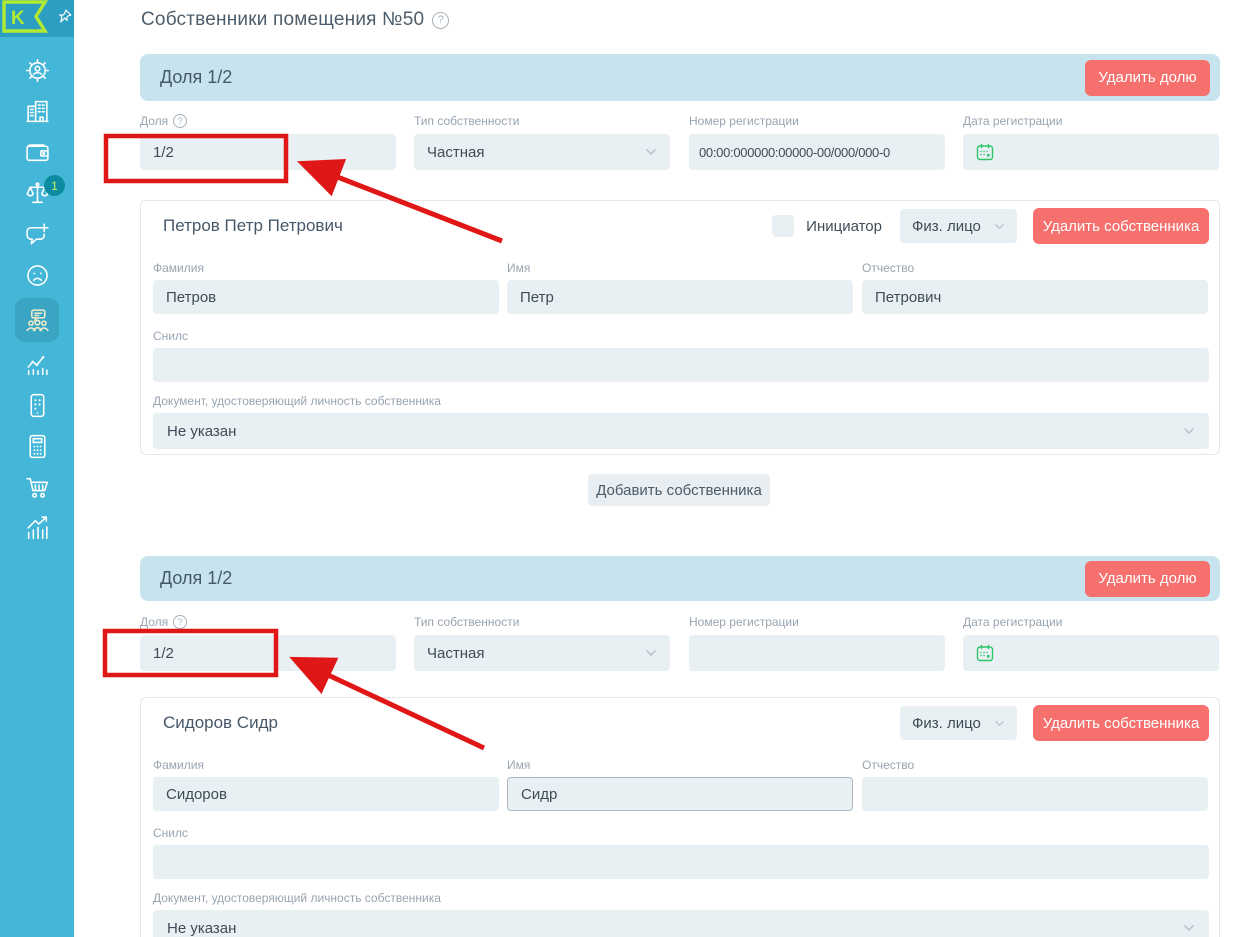 This screenshot has width=1258, height=937. I want to click on account-settings-icon, so click(37, 70).